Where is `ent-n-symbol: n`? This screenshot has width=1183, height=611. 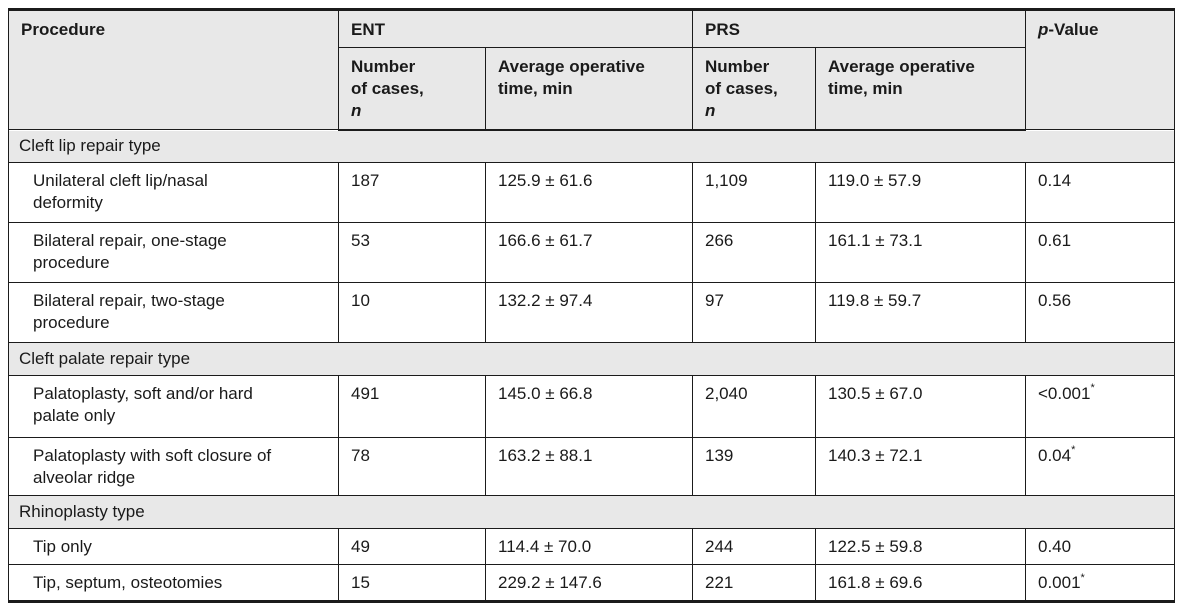
ent-n-symbol: n is located at coordinates (356, 111).